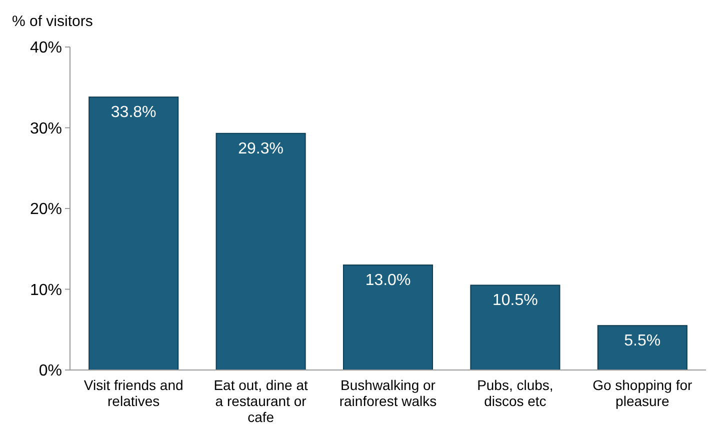  What do you see at coordinates (261, 149) in the screenshot?
I see `data-label: 29.3%` at bounding box center [261, 149].